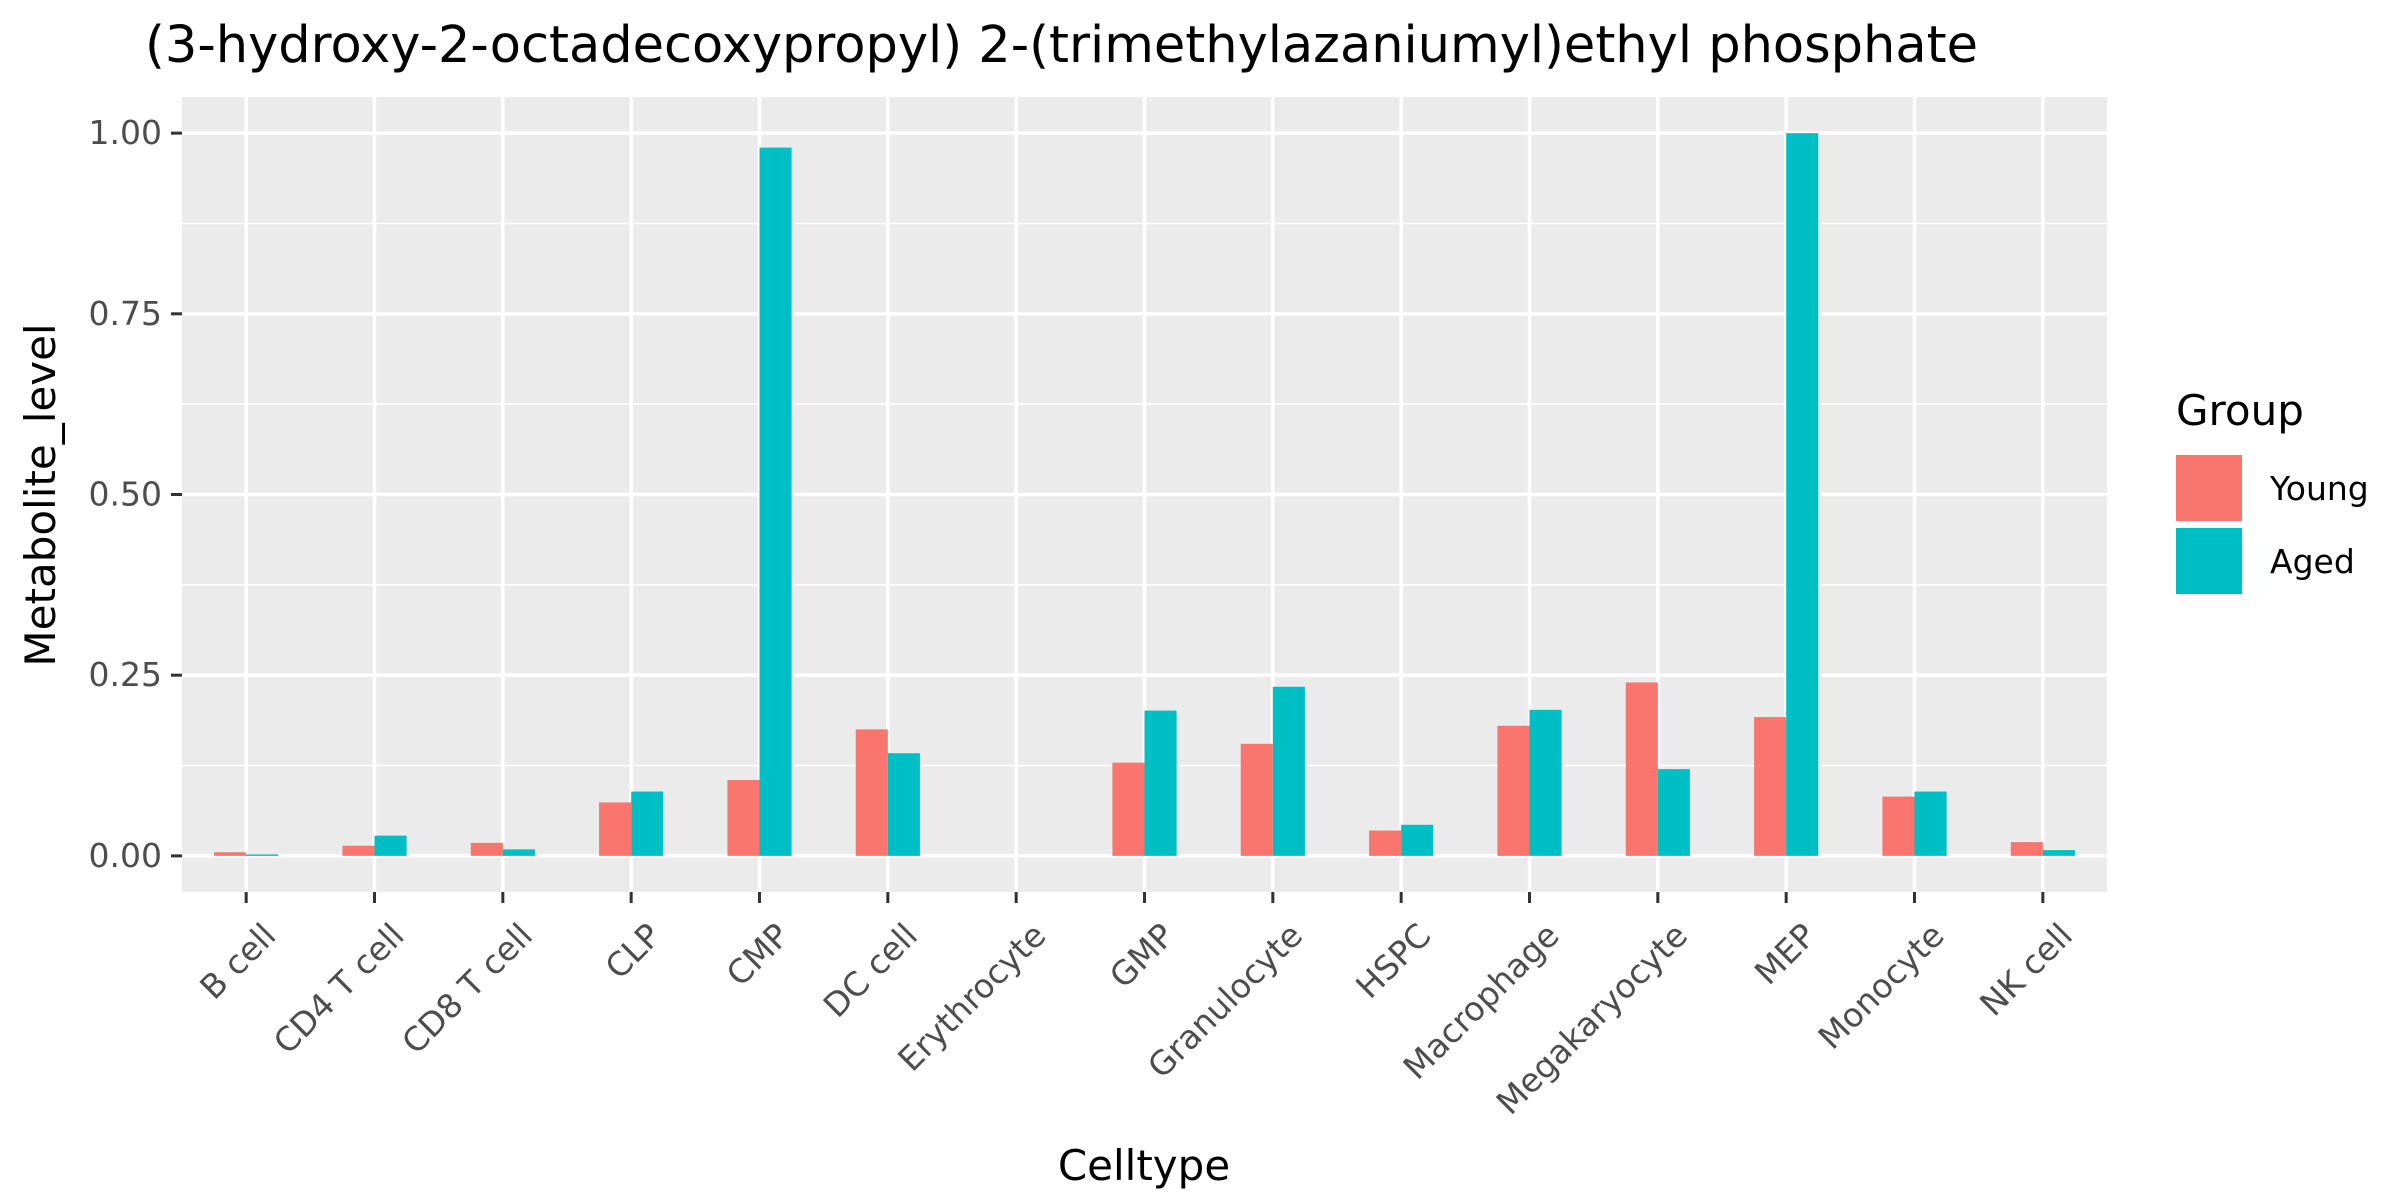 This screenshot has height=1200, width=2400. What do you see at coordinates (2209, 561) in the screenshot?
I see `legend-key-aged` at bounding box center [2209, 561].